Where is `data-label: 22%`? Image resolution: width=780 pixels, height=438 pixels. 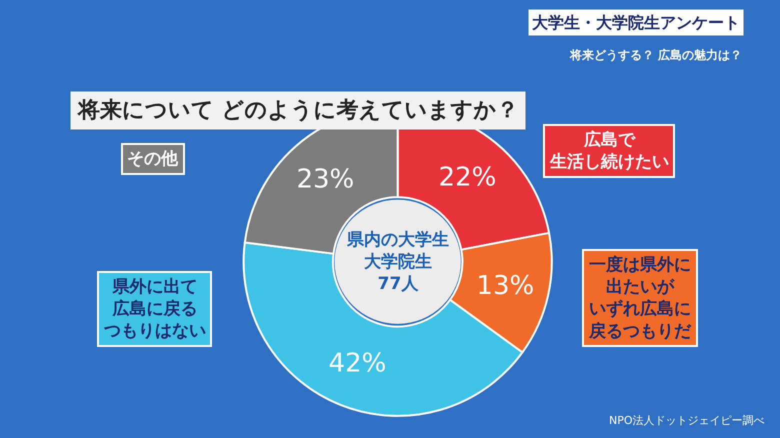 data-label: 22% is located at coordinates (467, 177).